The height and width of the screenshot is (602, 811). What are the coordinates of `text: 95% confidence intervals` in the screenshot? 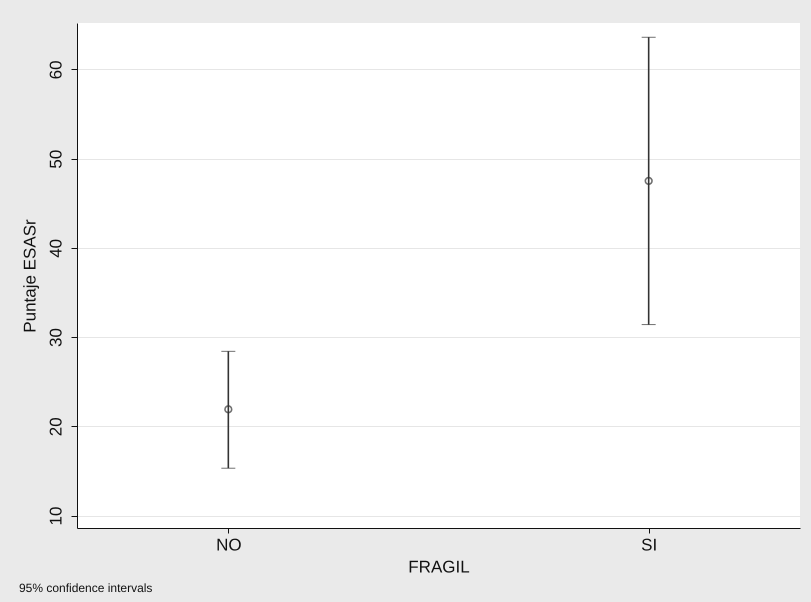 It's located at (85, 588).